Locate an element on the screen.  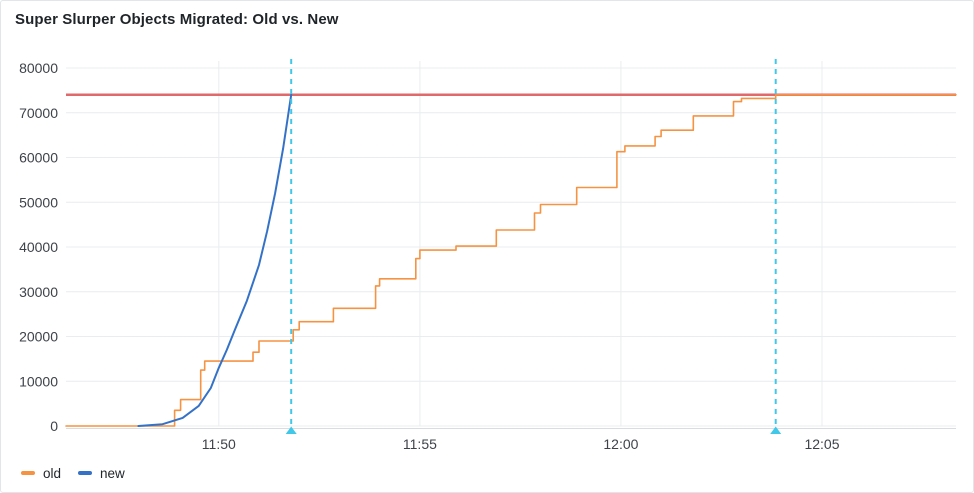
legend: old new is located at coordinates (73, 473).